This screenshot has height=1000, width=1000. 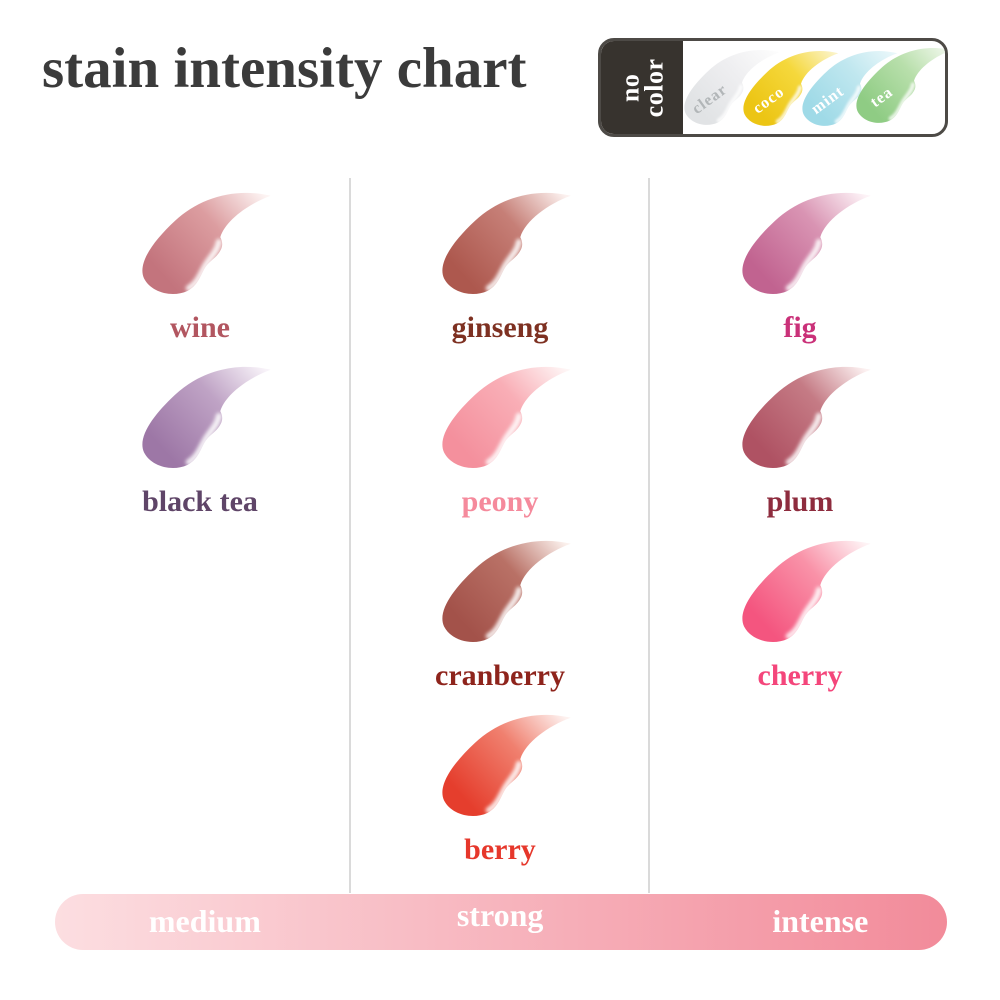 What do you see at coordinates (200, 327) in the screenshot?
I see `swatch-label-wine: wine` at bounding box center [200, 327].